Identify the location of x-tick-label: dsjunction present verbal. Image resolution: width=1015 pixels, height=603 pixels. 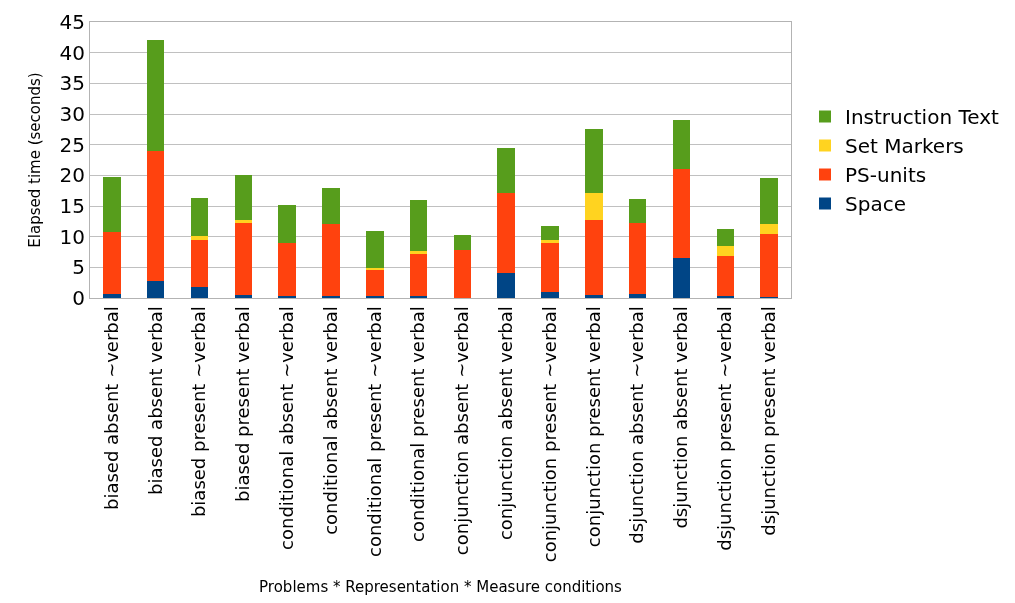
(768, 421).